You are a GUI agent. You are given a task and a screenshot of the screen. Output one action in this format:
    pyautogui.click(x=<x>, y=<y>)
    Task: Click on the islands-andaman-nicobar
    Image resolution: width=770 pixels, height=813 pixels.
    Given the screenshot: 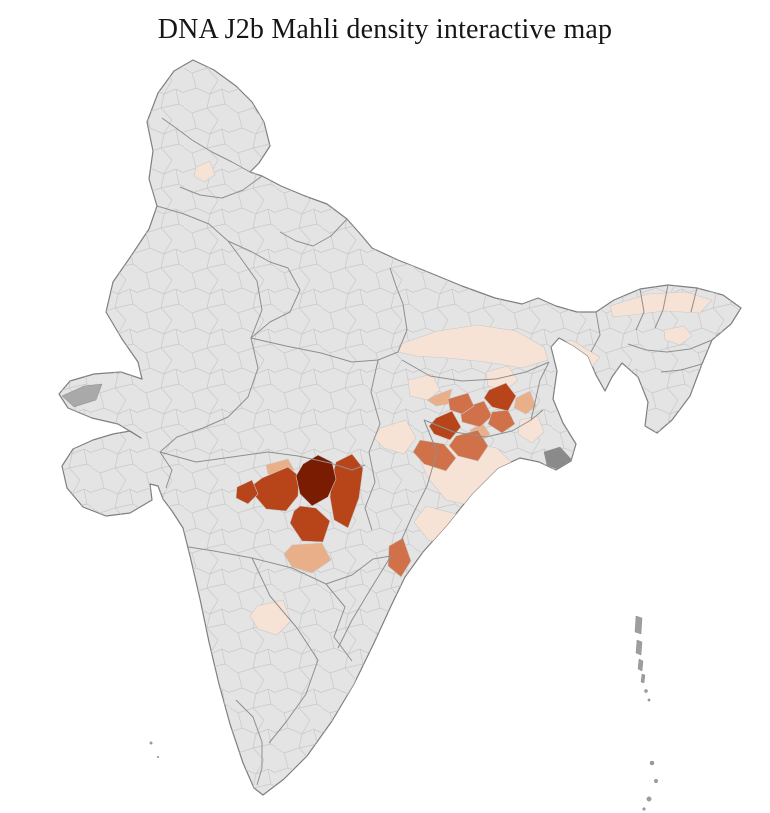 What is the action you would take?
    pyautogui.click(x=646, y=713)
    